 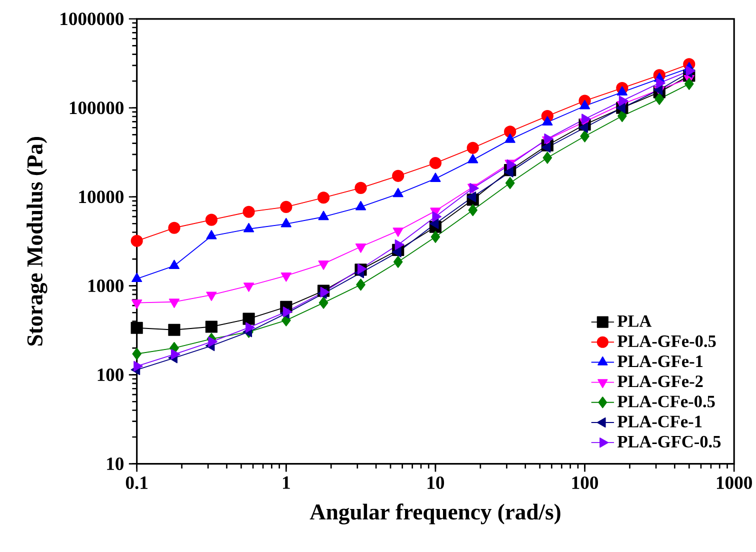 What do you see at coordinates (734, 483) in the screenshot?
I see `x-tick-label: 1000` at bounding box center [734, 483].